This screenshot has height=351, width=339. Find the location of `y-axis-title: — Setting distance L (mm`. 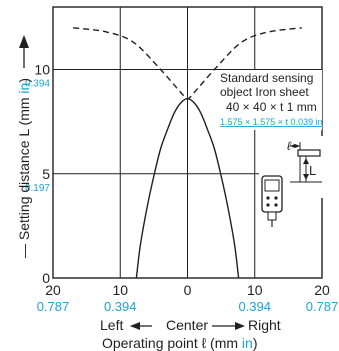

y-axis-title: — Setting distance L (mm is located at coordinates (24, 176).